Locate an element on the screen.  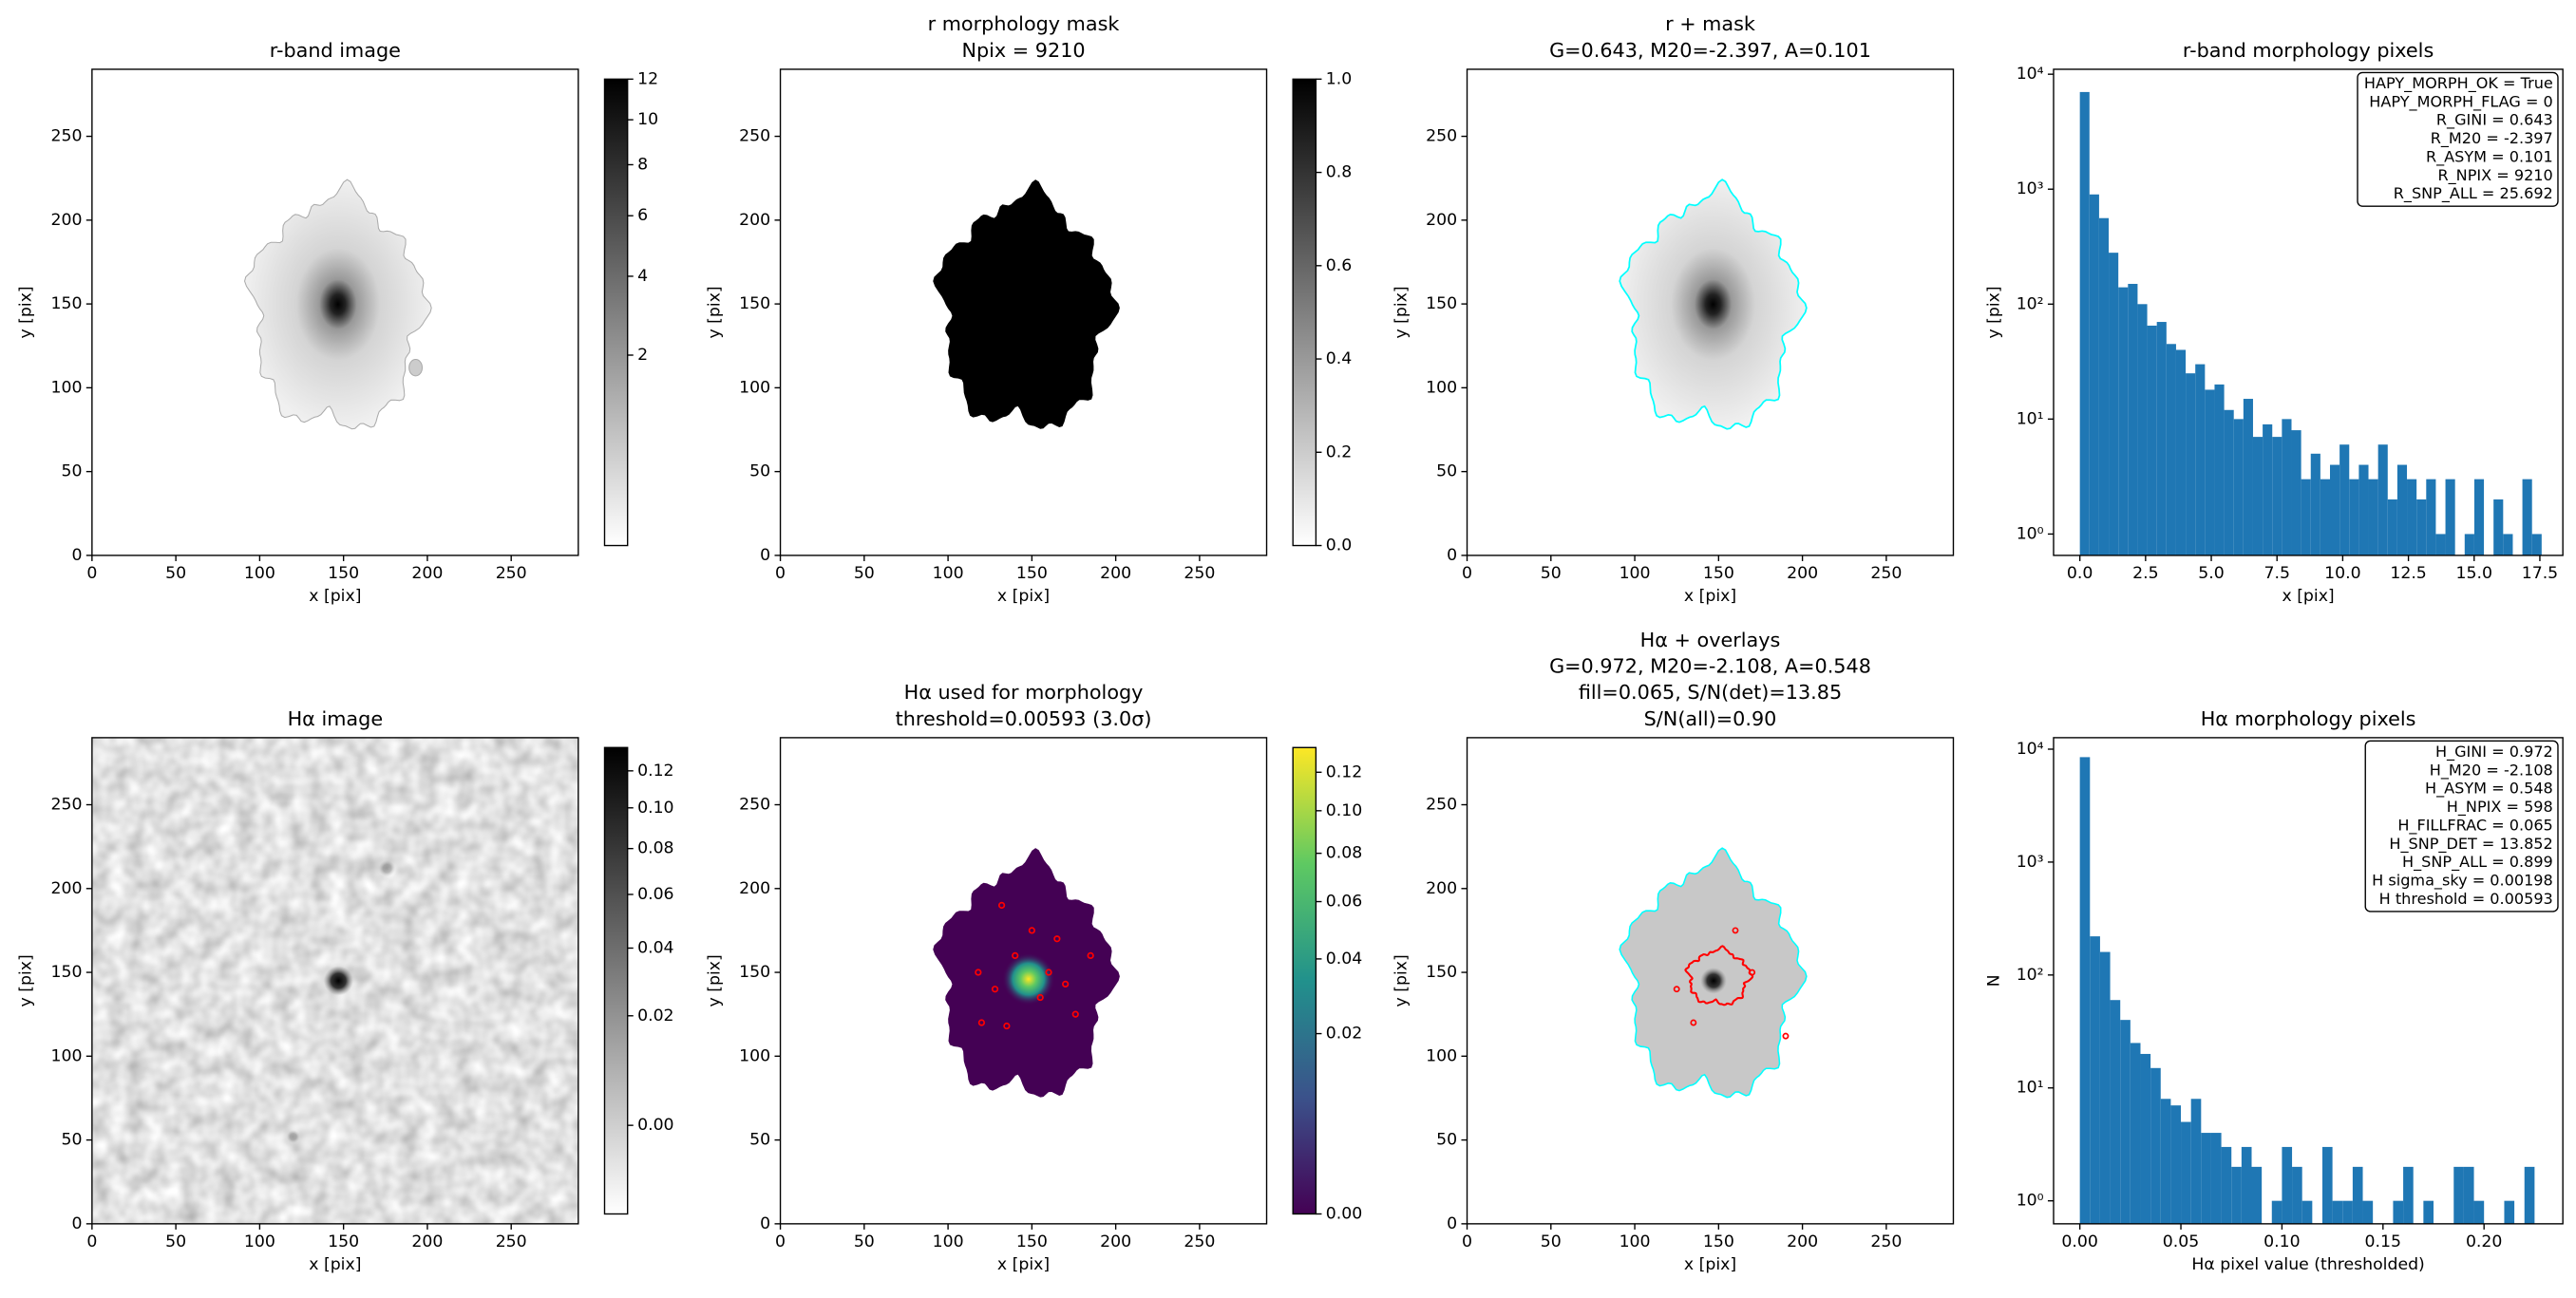
stats-line: H_SNP_DET = 13.852 is located at coordinates (2470, 844).